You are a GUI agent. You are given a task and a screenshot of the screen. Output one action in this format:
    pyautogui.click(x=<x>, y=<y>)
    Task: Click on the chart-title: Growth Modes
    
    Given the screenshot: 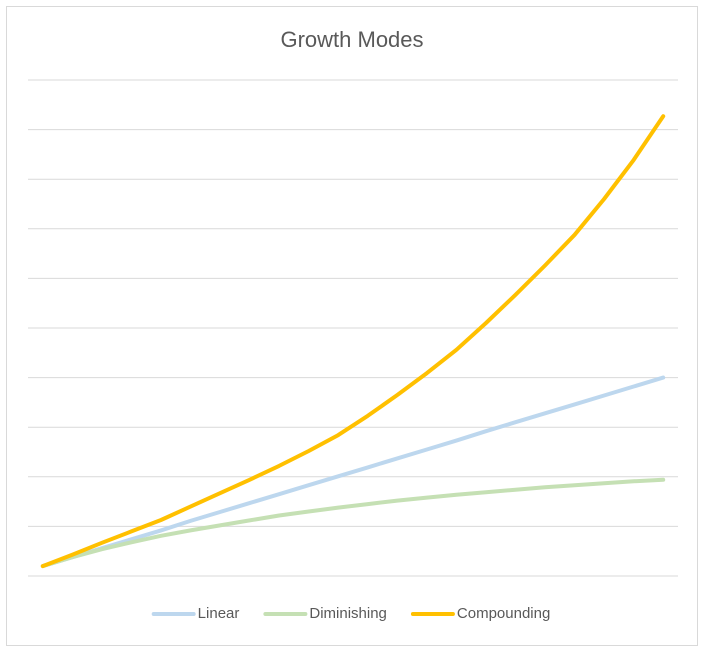 What is the action you would take?
    pyautogui.click(x=351, y=39)
    